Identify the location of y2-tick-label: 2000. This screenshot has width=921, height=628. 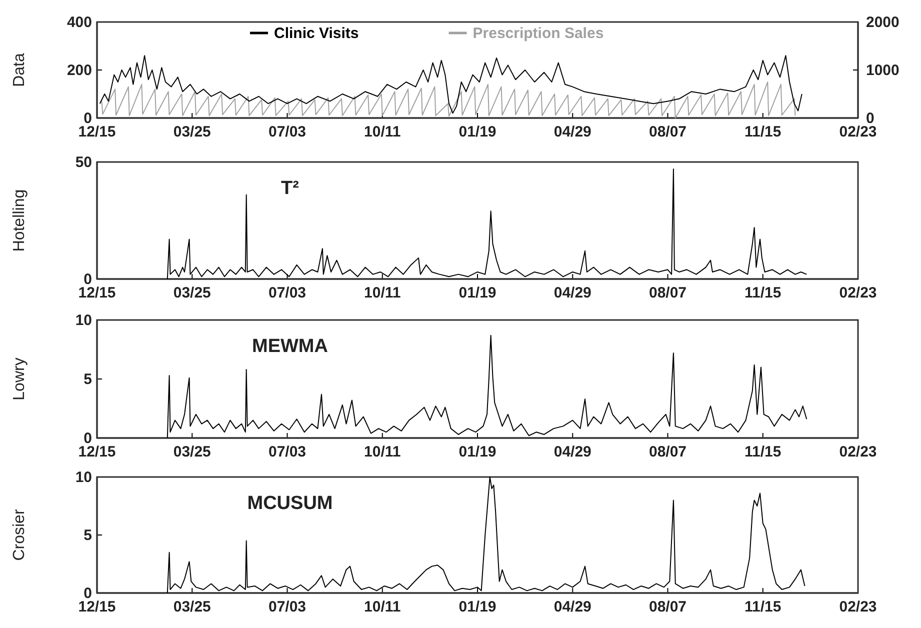
(883, 22).